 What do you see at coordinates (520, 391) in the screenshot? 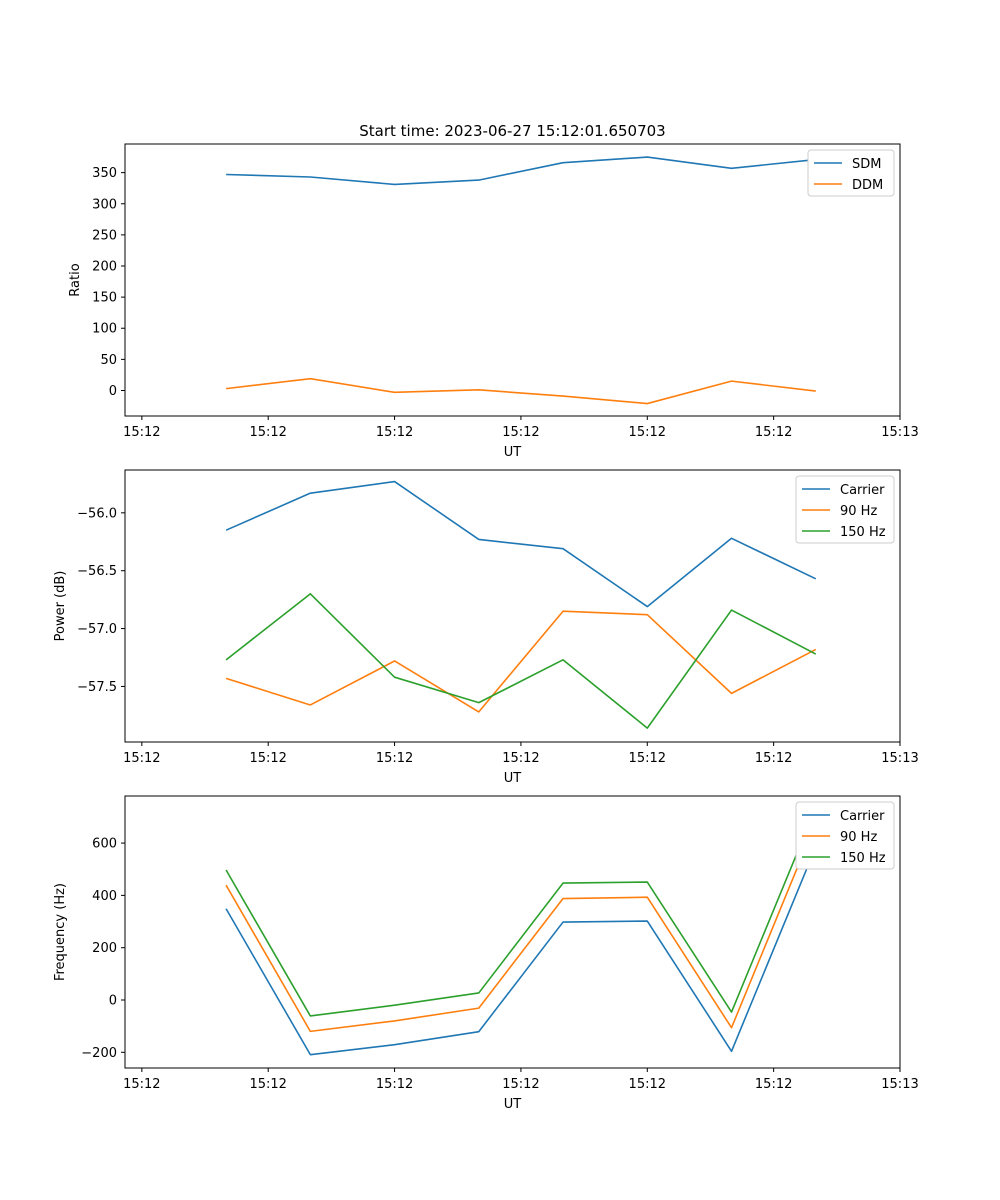
I see `series-line-ddm` at bounding box center [520, 391].